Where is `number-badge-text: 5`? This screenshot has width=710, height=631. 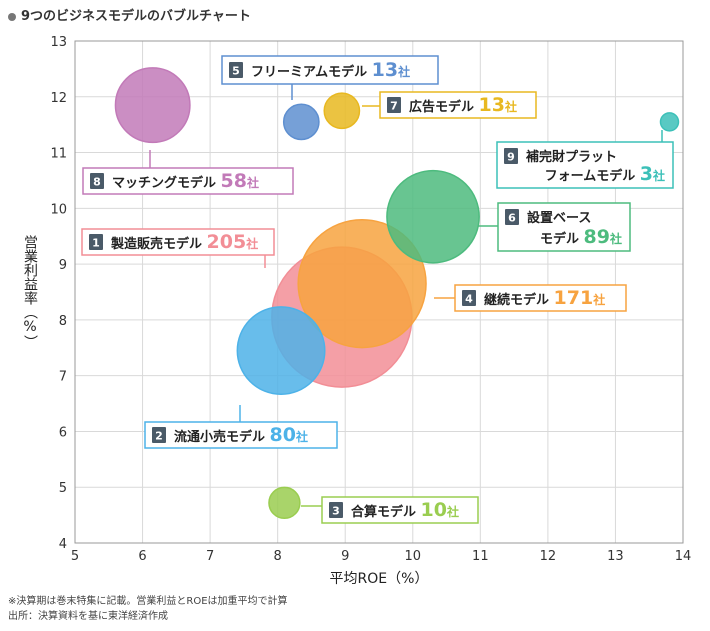
number-badge-text: 5 is located at coordinates (236, 71).